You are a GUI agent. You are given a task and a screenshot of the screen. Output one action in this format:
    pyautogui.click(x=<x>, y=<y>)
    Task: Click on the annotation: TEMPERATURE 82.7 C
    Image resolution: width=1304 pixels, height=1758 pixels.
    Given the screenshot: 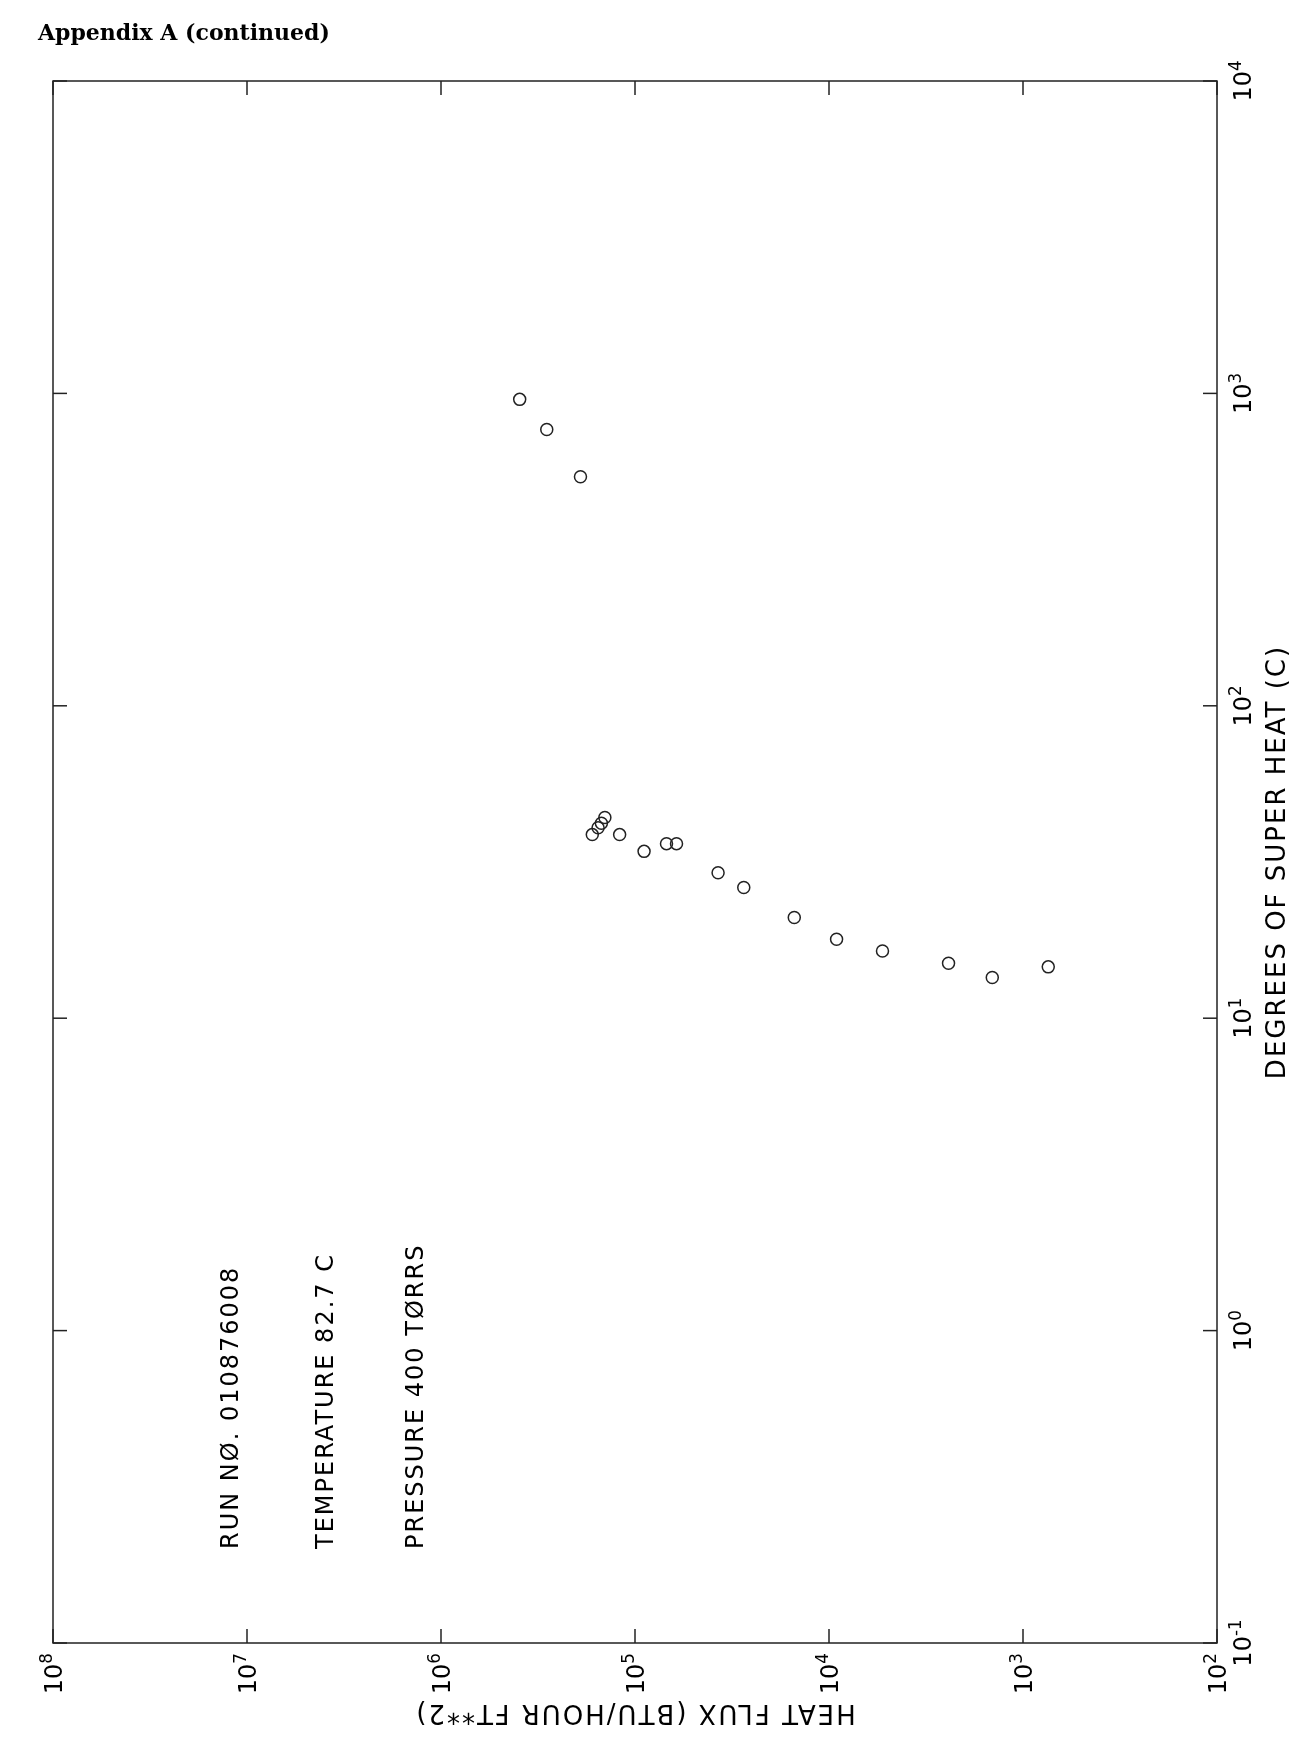 What is the action you would take?
    pyautogui.click(x=325, y=1401)
    